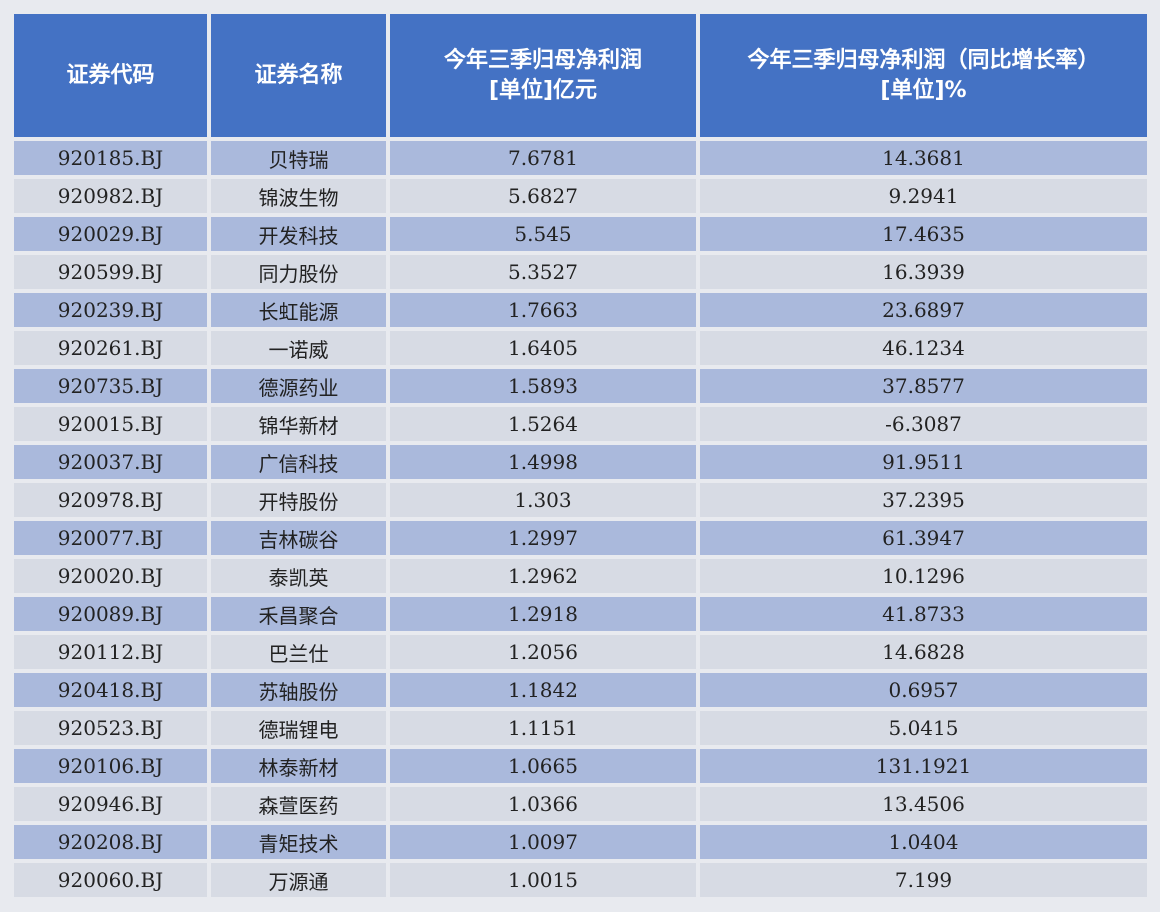 The width and height of the screenshot is (1160, 912). I want to click on cell-code: 920735.BJ, so click(110, 386).